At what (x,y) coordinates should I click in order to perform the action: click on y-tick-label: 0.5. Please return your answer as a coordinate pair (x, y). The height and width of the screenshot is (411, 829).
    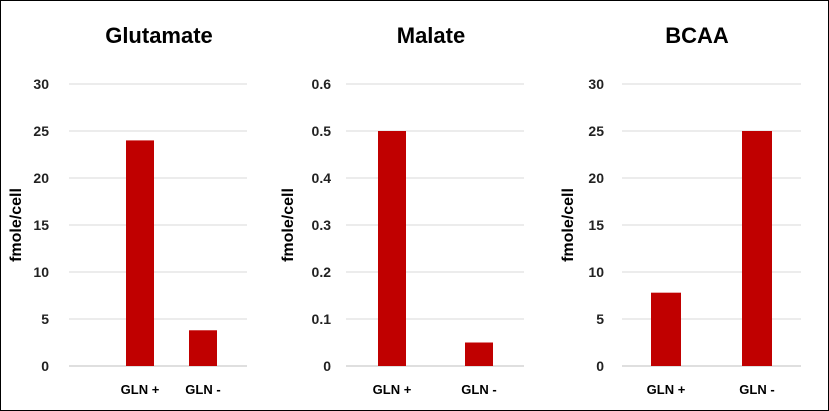
    Looking at the image, I should click on (322, 131).